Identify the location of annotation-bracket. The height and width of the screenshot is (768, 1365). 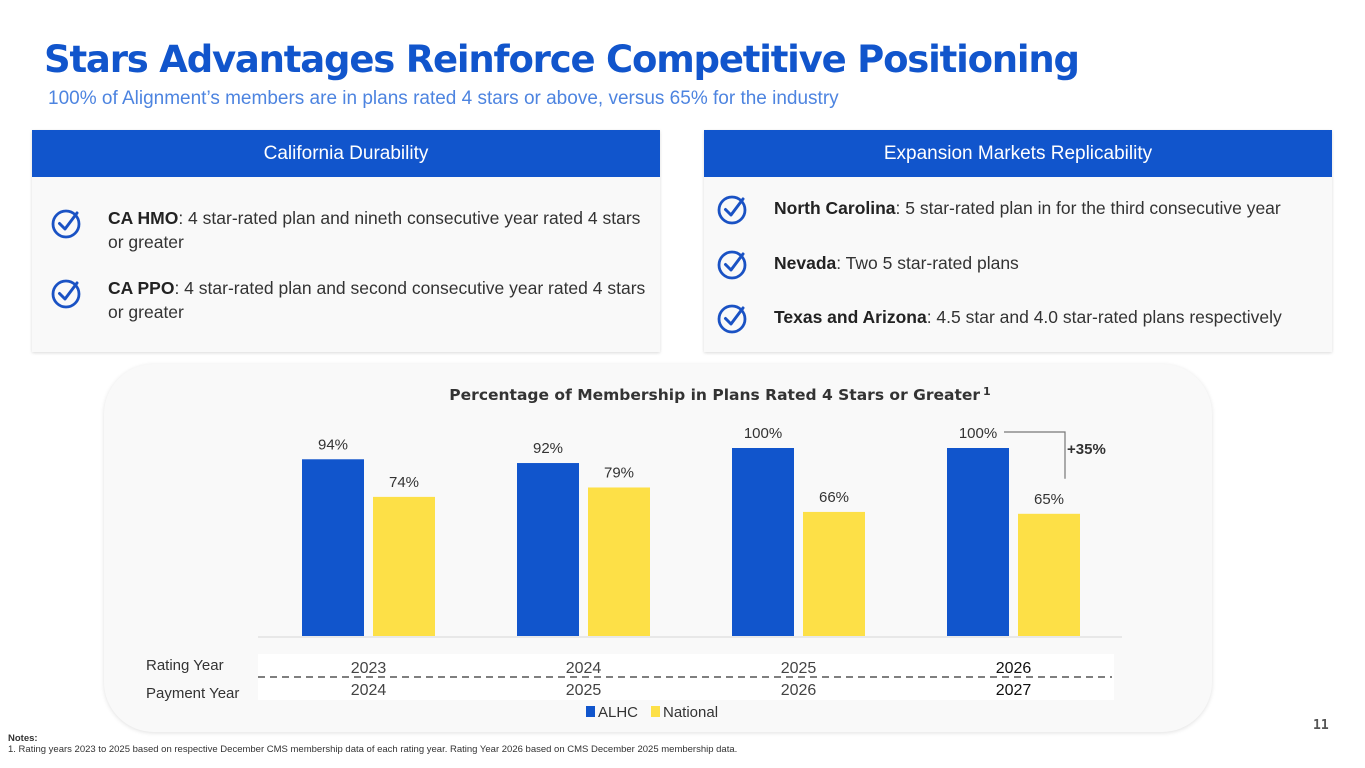
(1035, 455).